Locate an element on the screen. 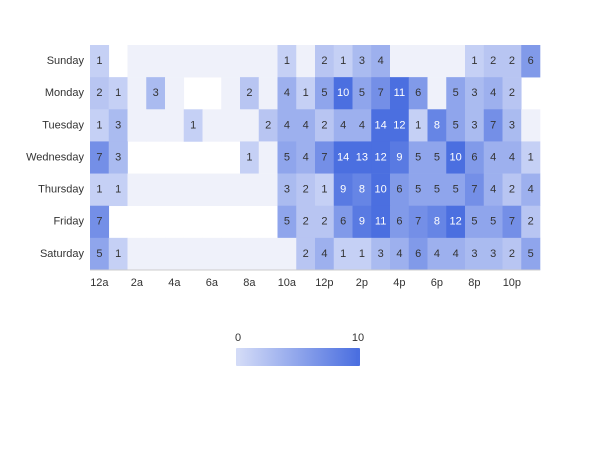 This screenshot has width=600, height=455. x-tick-label: 6a is located at coordinates (212, 283).